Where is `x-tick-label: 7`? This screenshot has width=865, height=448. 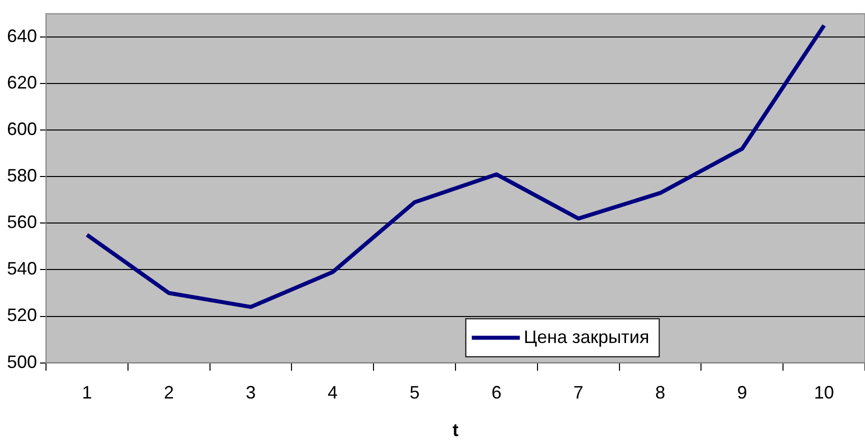 x-tick-label: 7 is located at coordinates (578, 392).